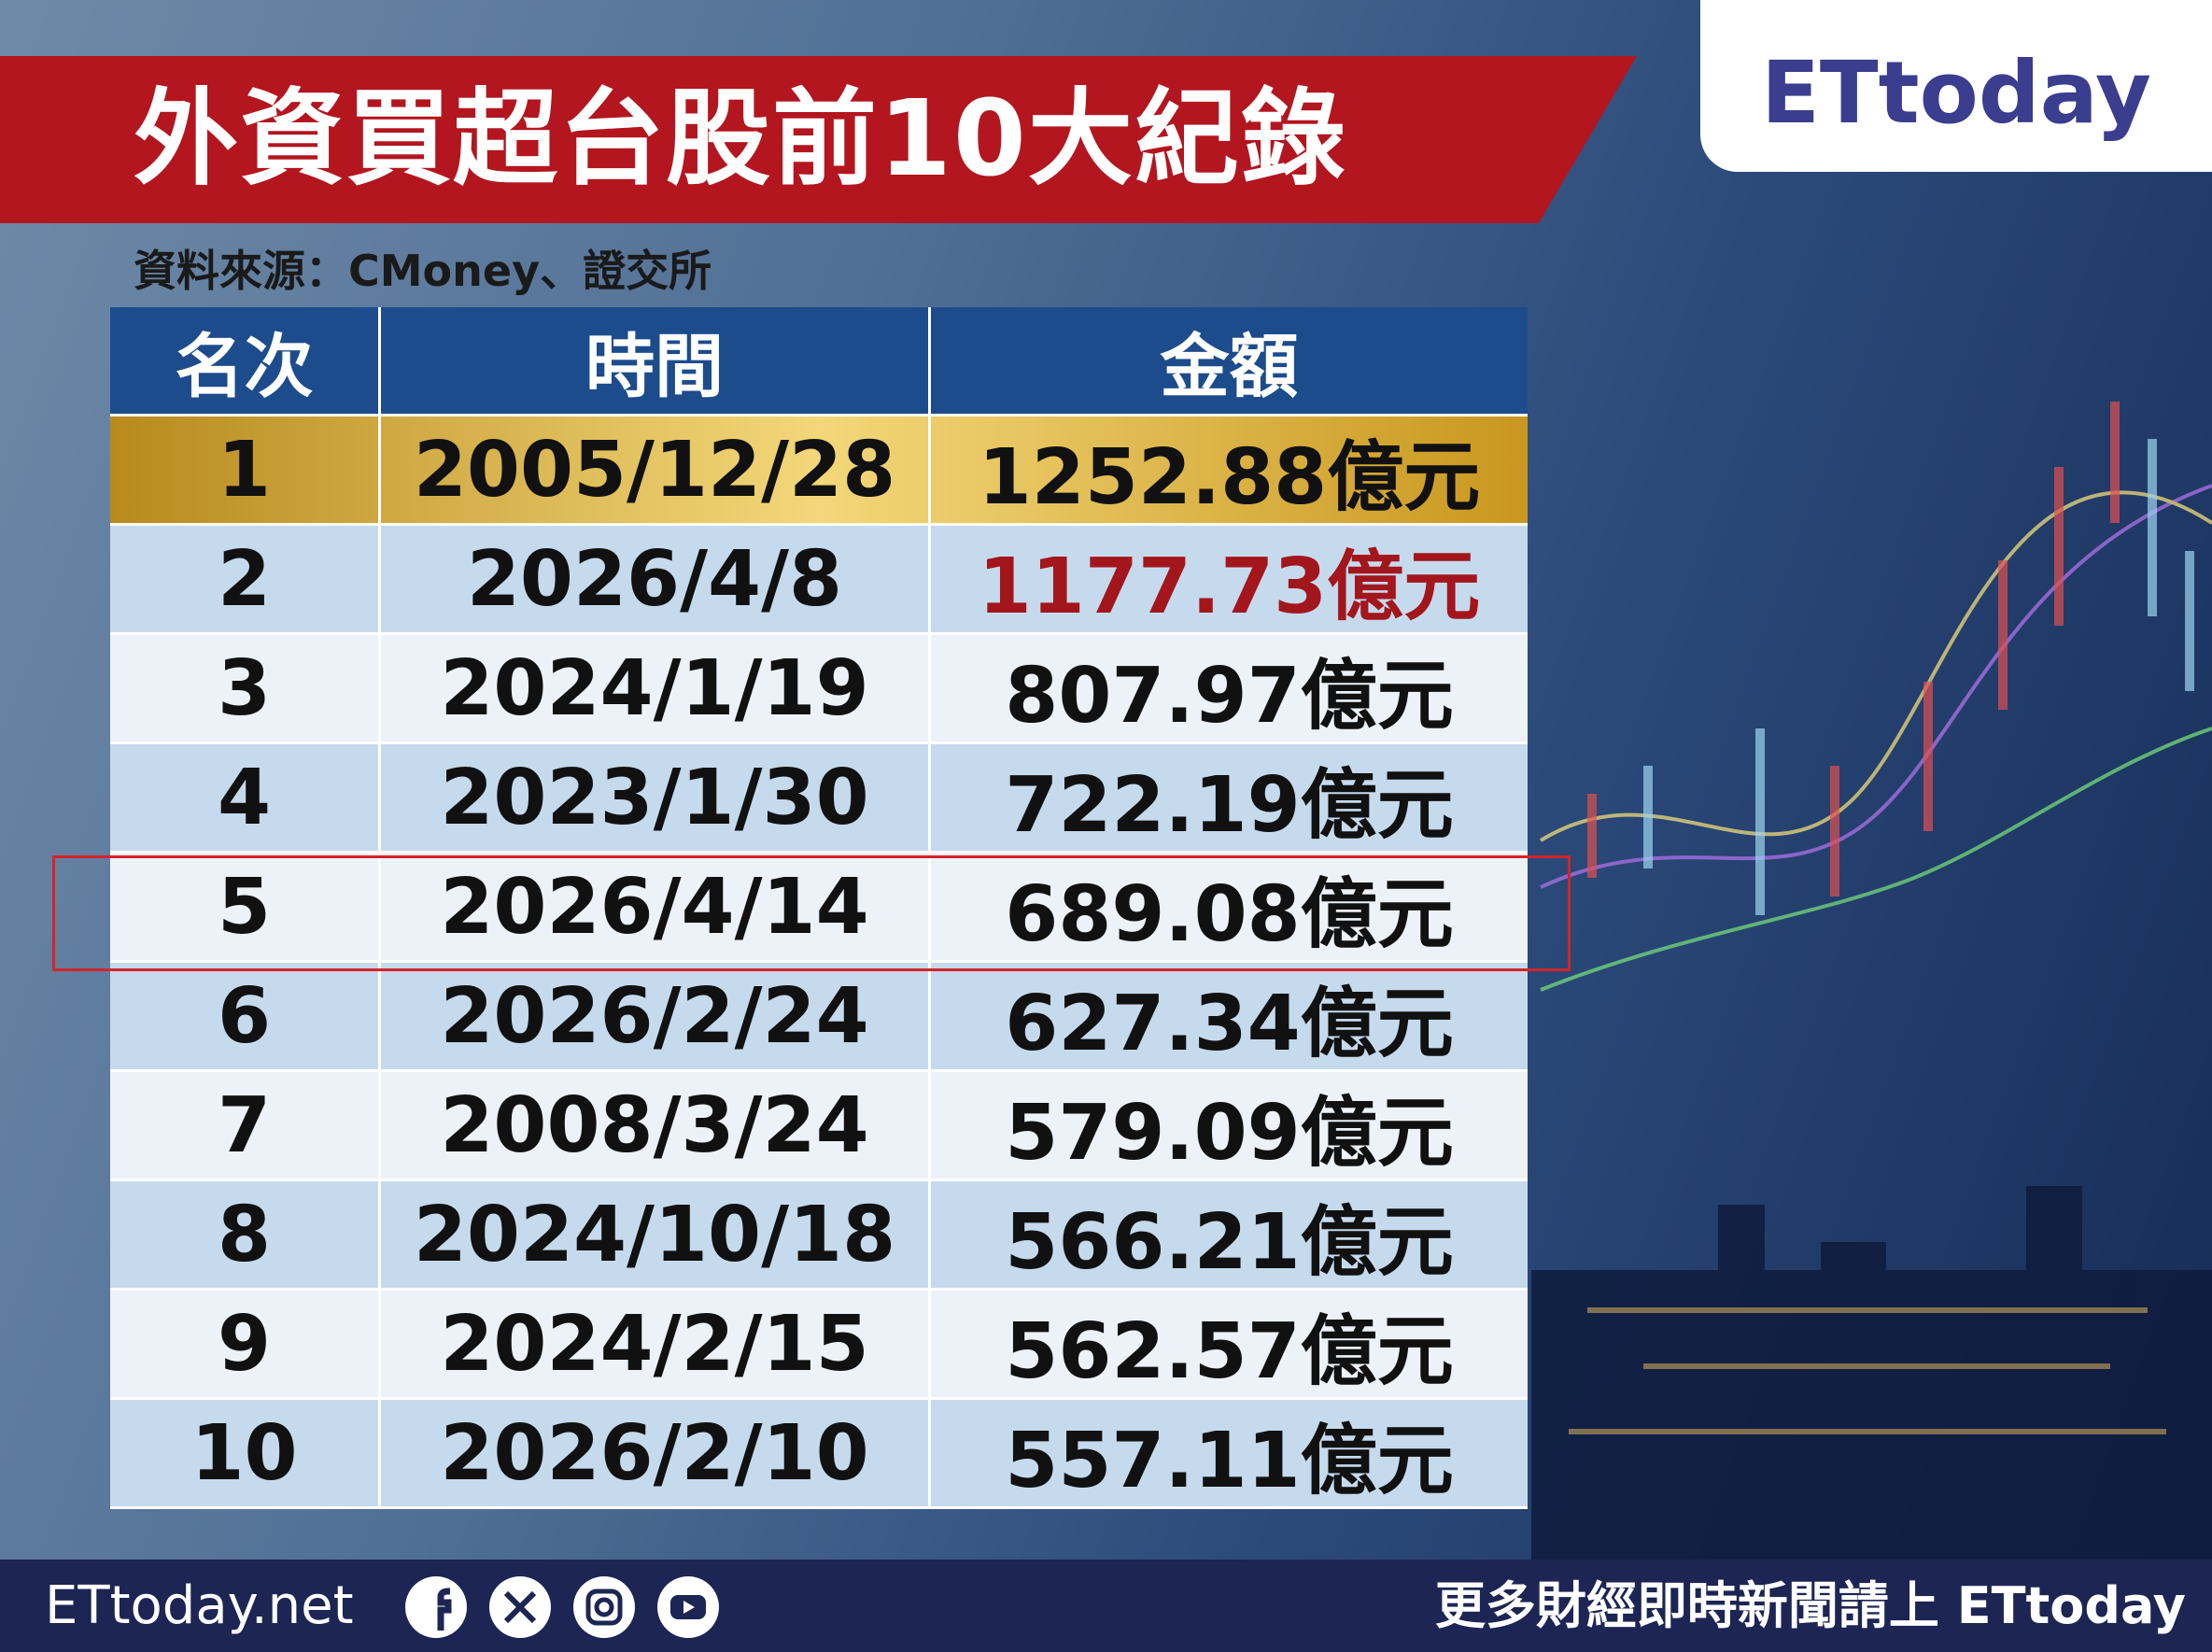 This screenshot has height=1652, width=2212. I want to click on table-cell: 8, so click(245, 1234).